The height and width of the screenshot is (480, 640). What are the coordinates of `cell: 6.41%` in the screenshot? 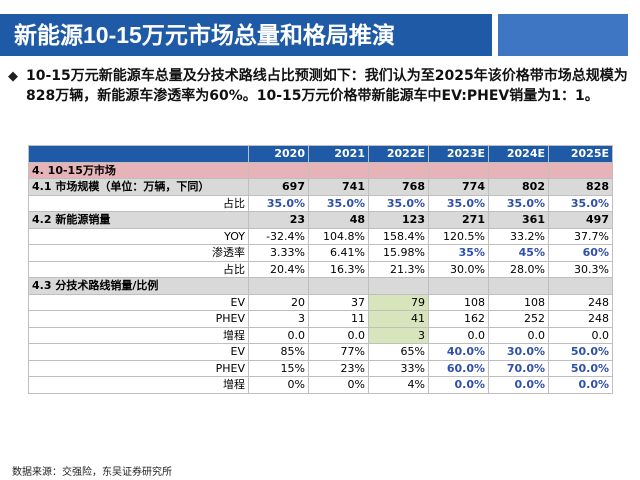 It's located at (338, 253).